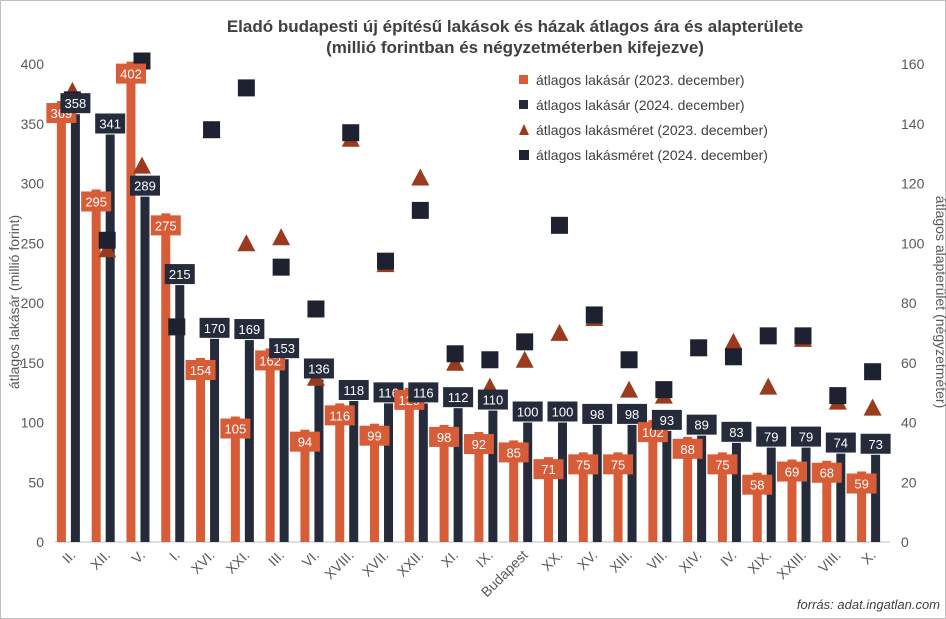 This screenshot has width=946, height=619. I want to click on data-label-2023: 94, so click(305, 442).